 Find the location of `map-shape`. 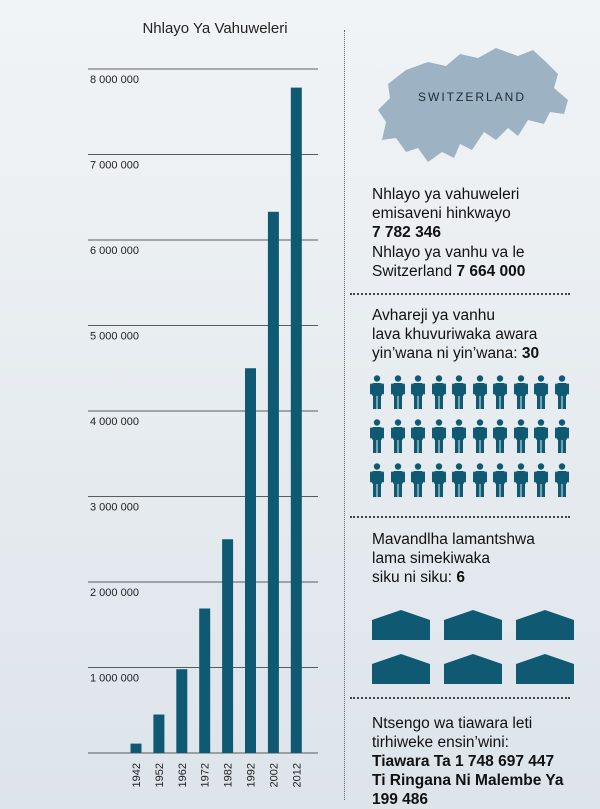

map-shape is located at coordinates (473, 105).